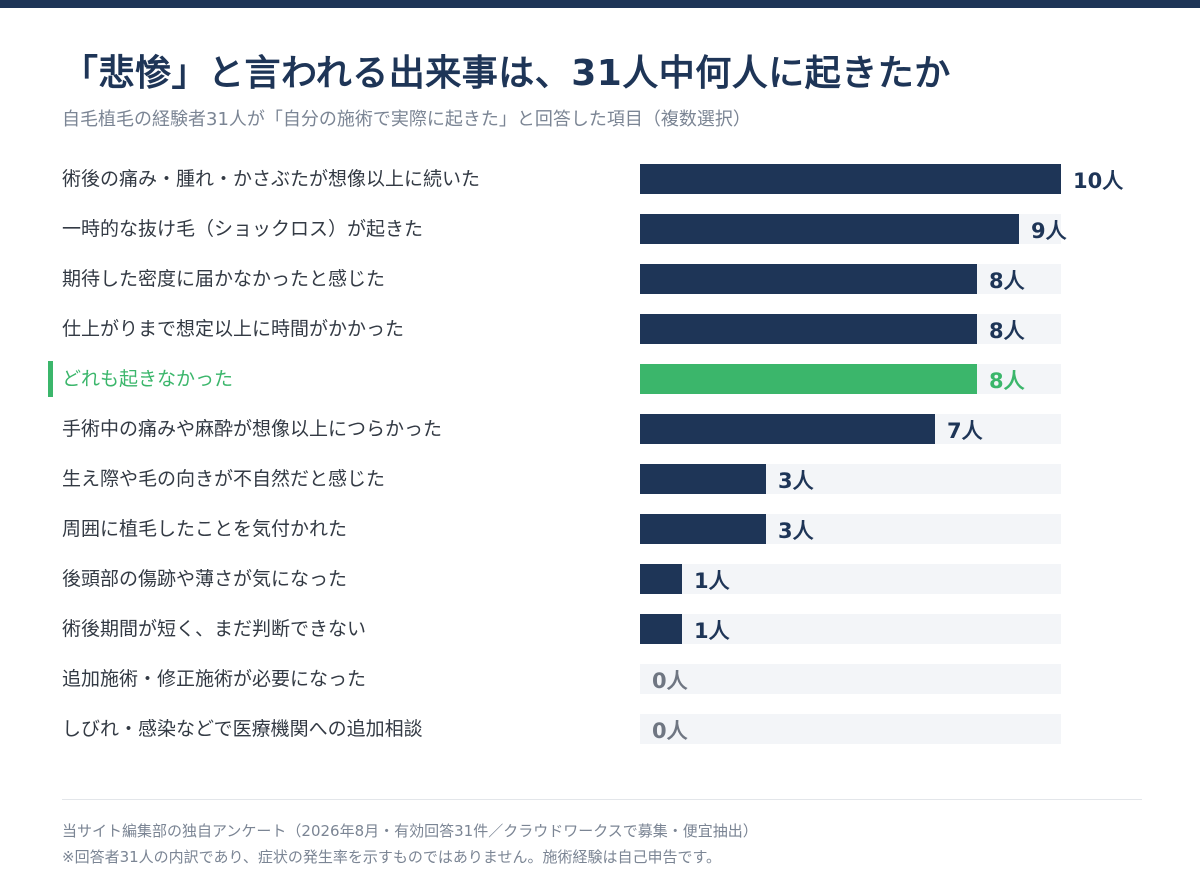 The image size is (1200, 890). I want to click on bar-row: 追加施術・修正施術が必要になった 0人, so click(600, 679).